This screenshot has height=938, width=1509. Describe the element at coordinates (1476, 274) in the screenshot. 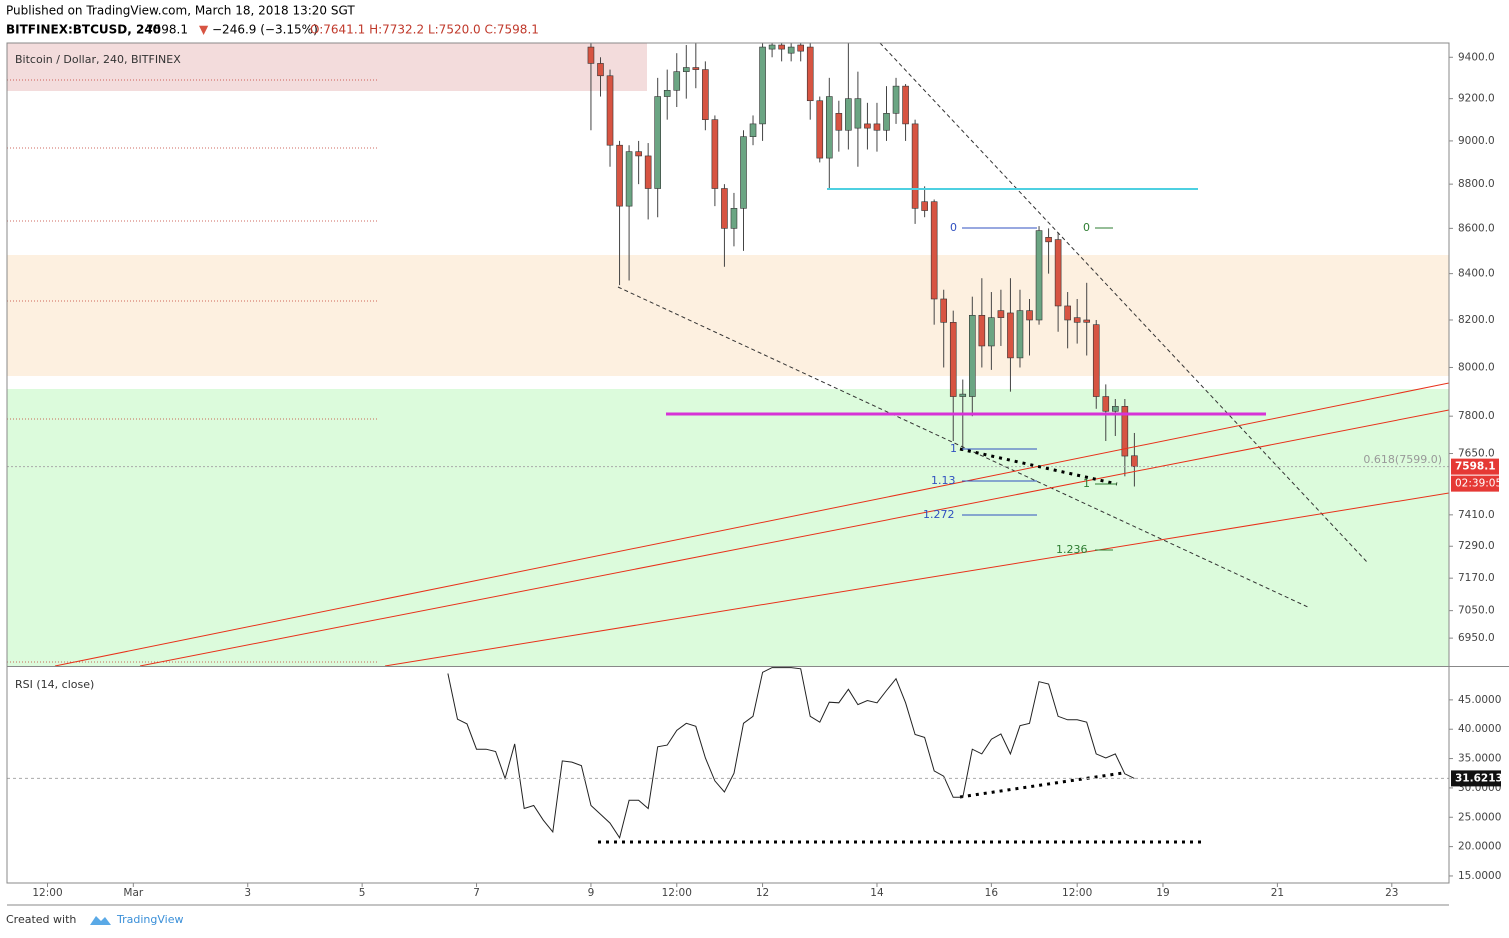

I see `y-tick-label: 8400.0` at that location.